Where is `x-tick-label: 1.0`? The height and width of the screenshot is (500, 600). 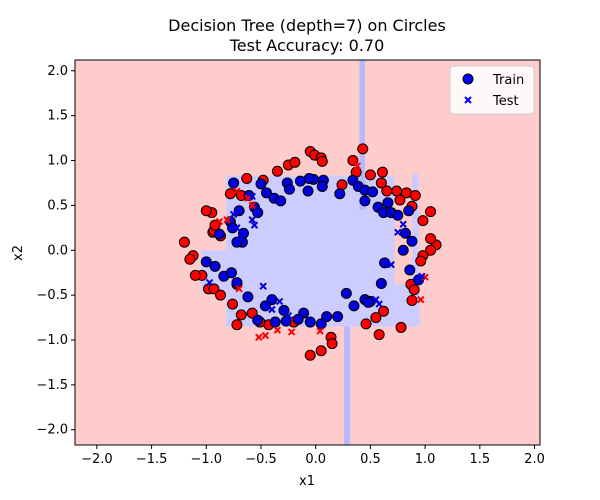
x-tick-label: 1.0 is located at coordinates (425, 459).